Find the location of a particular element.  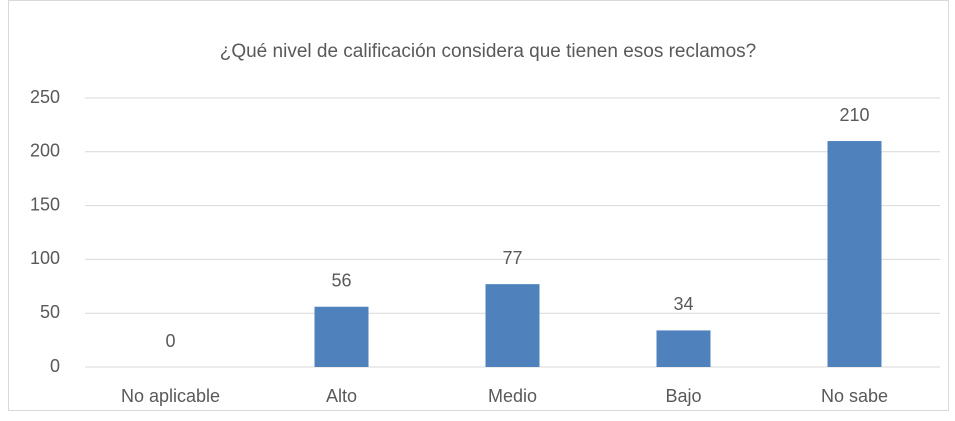

y-tick-label: 250 is located at coordinates (45, 97).